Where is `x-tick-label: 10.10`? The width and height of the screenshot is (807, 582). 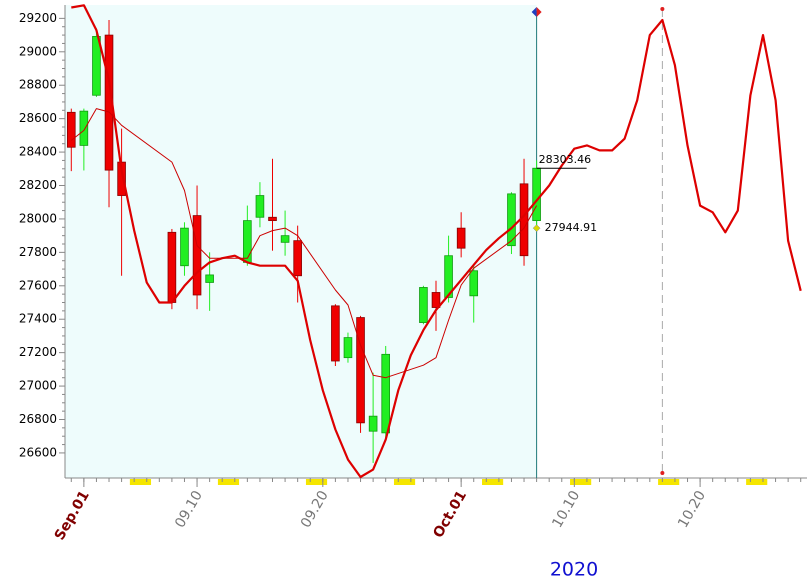
x-tick-label: 10.10 is located at coordinates (566, 509).